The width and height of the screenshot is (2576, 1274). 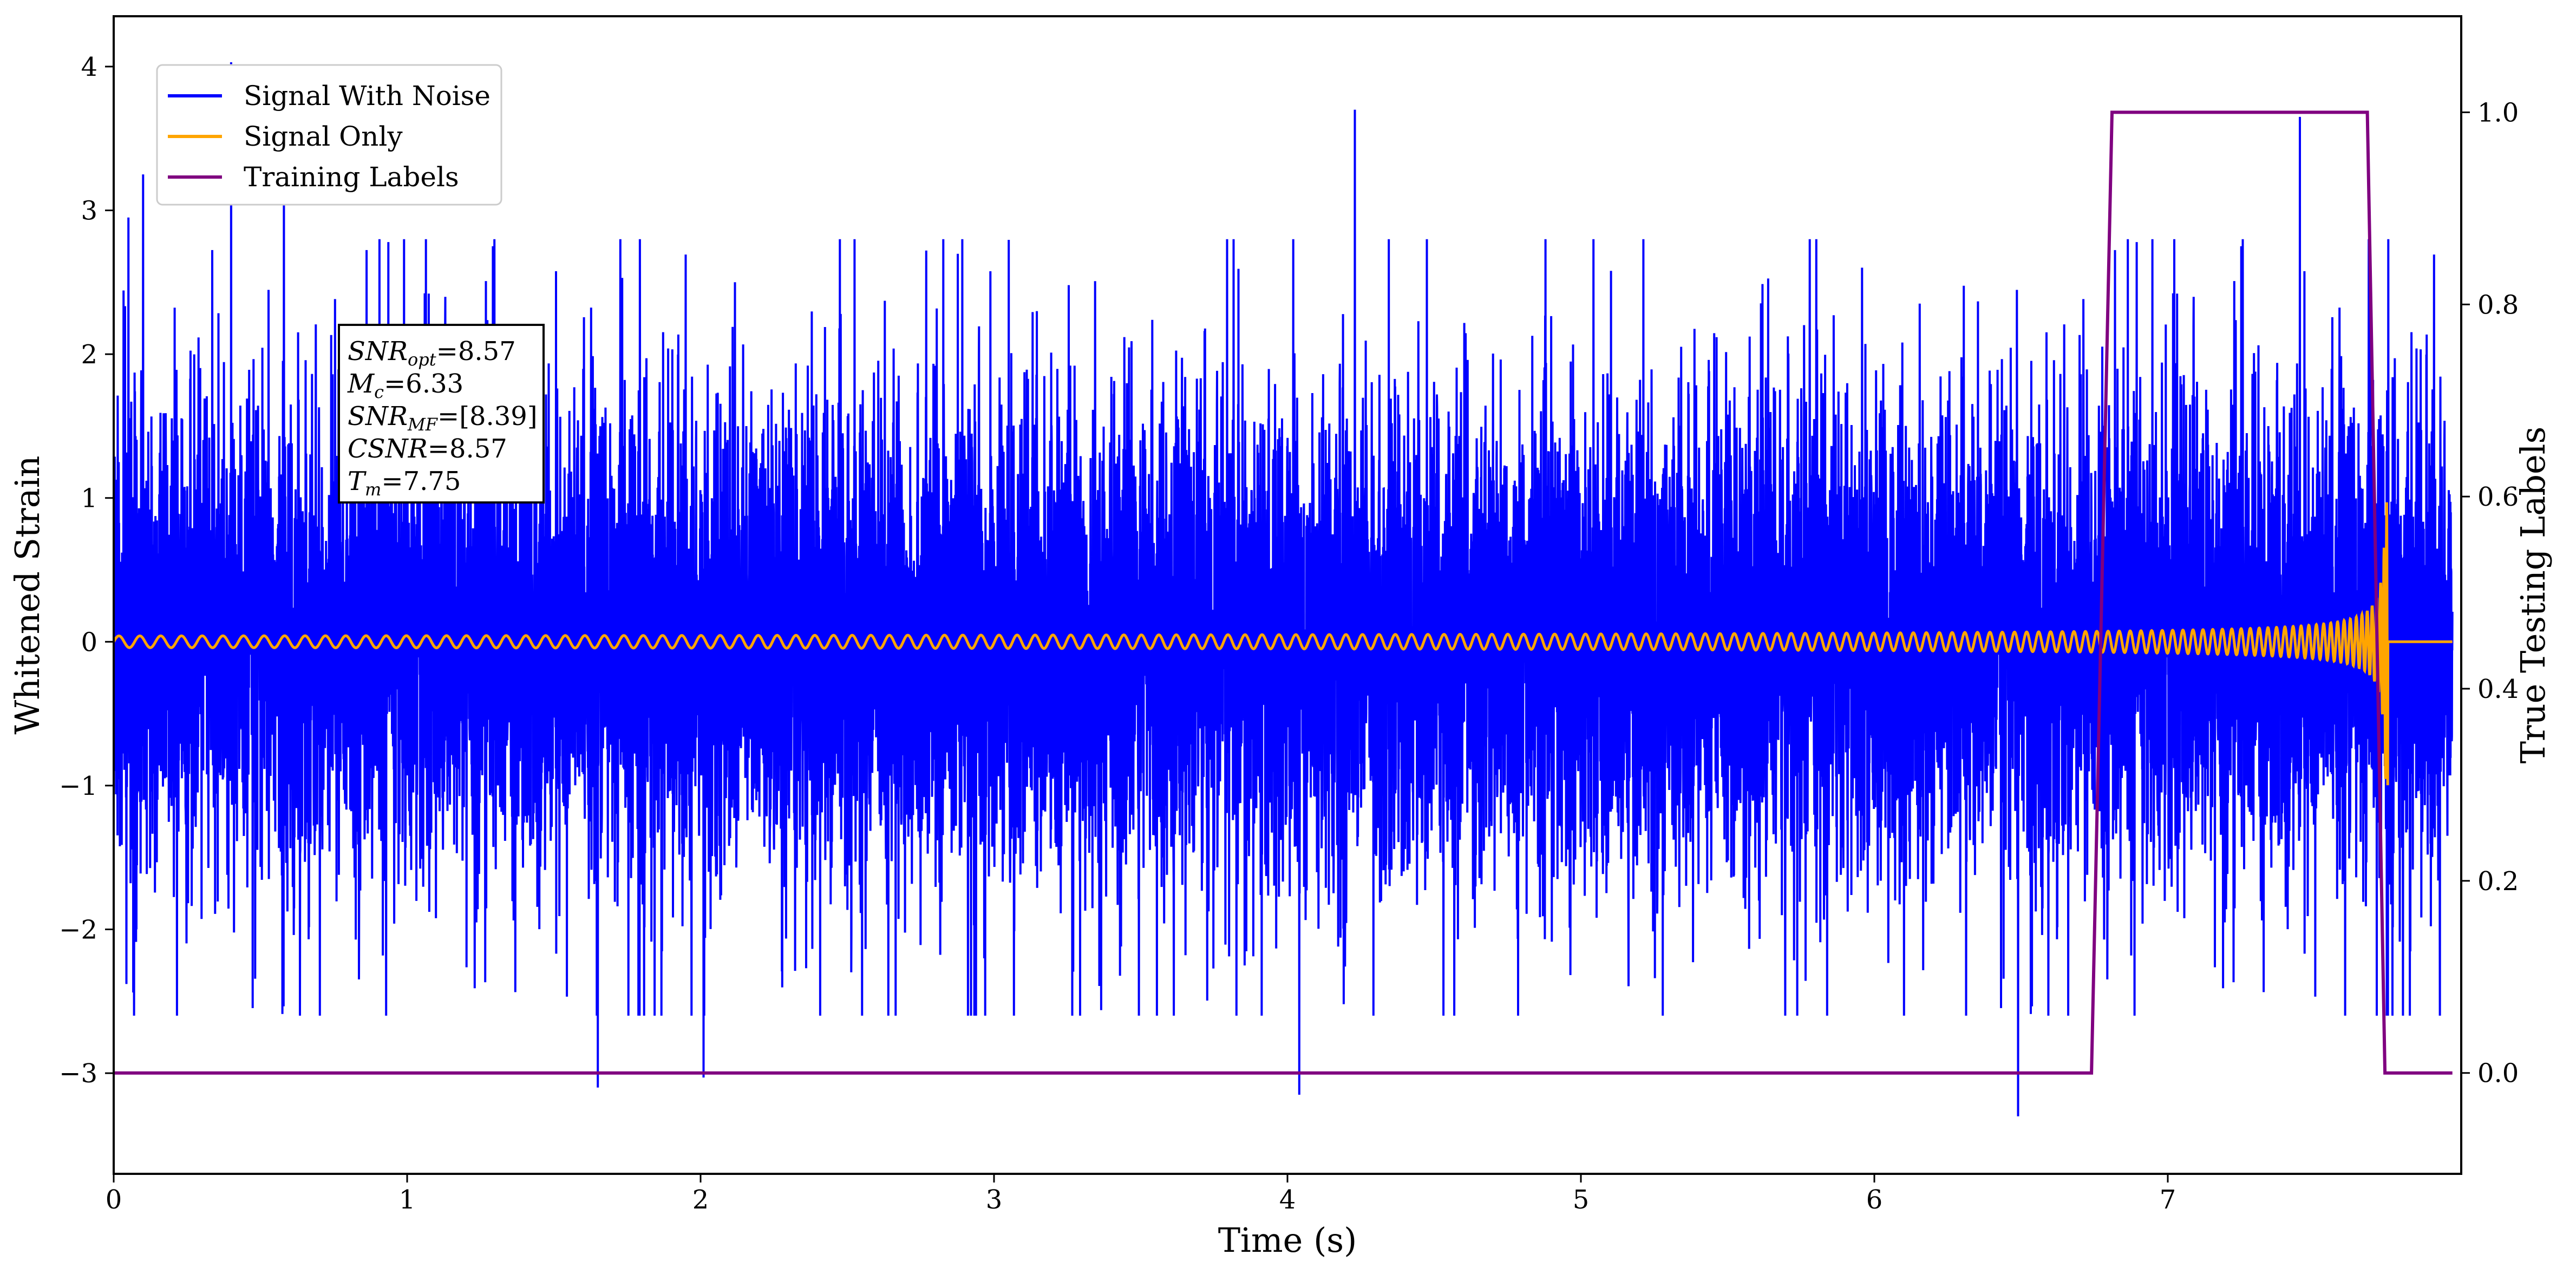 I want to click on legend-label-signal: Signal Only, so click(x=323, y=136).